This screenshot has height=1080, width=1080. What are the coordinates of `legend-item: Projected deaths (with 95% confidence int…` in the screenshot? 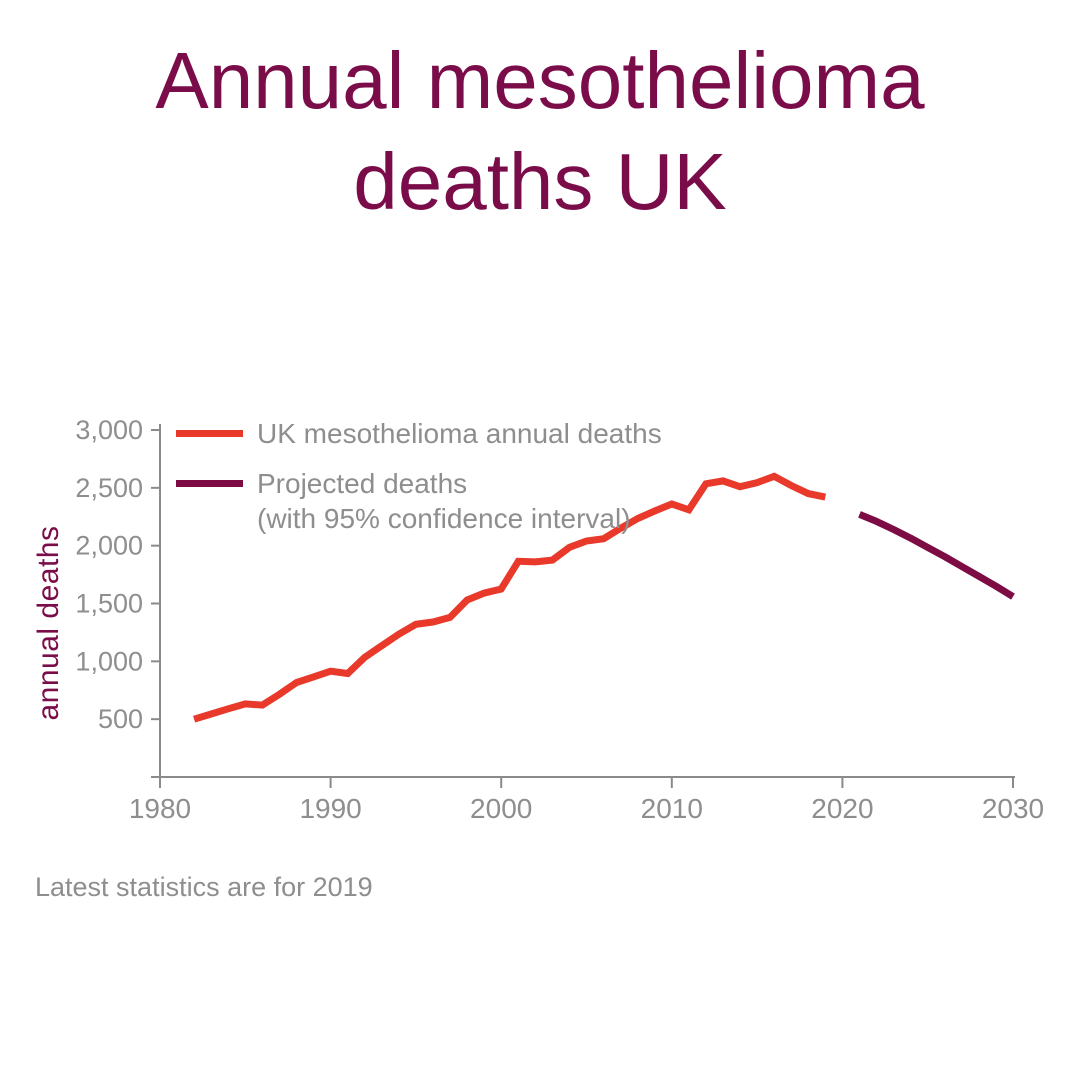 It's located at (419, 501).